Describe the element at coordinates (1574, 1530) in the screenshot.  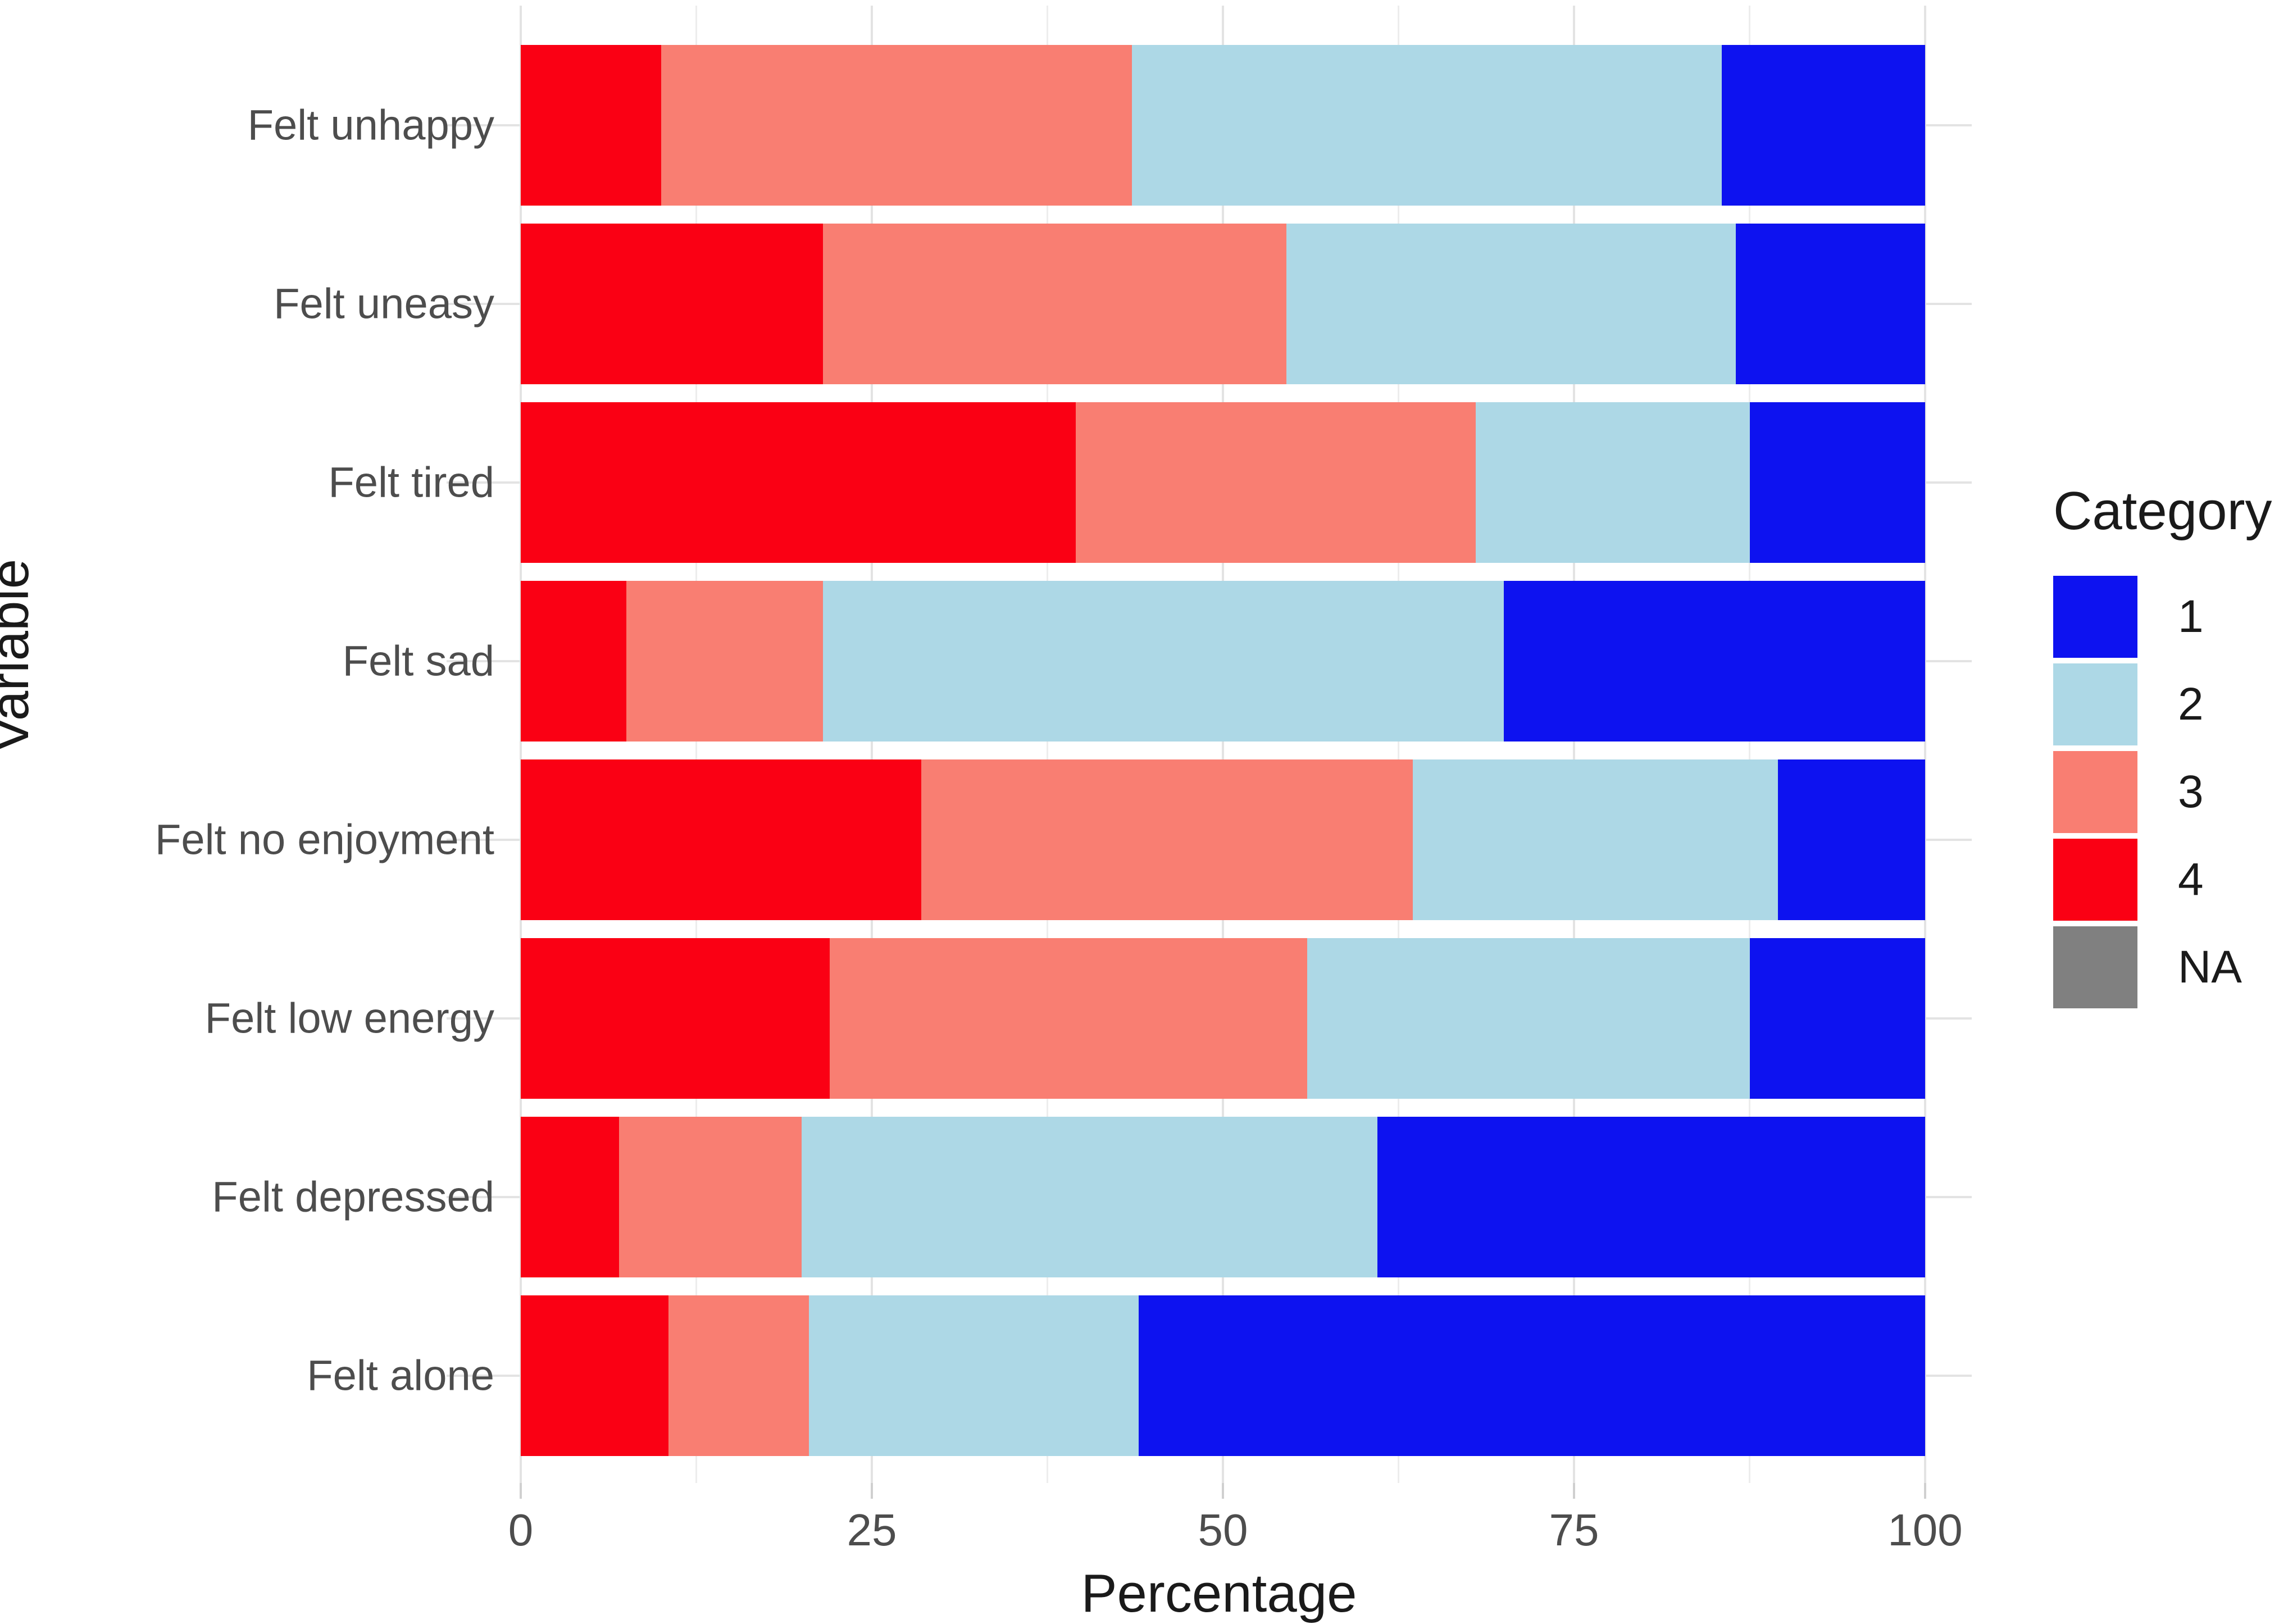
I see `x-axis-tick-label: 75` at that location.